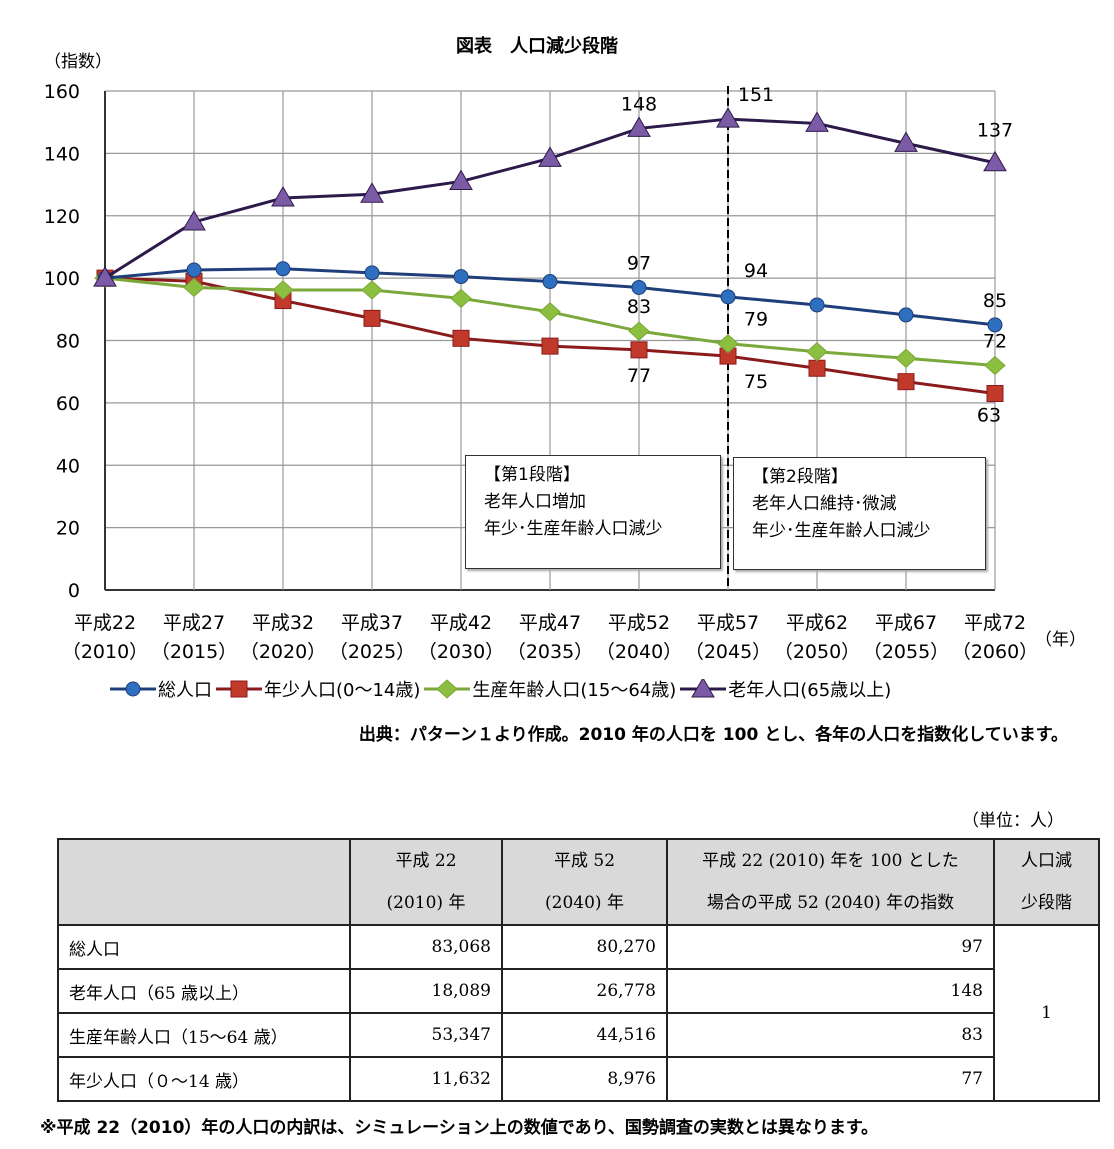 The image size is (1114, 1149). I want to click on x-tick-era: 平成32, so click(283, 623).